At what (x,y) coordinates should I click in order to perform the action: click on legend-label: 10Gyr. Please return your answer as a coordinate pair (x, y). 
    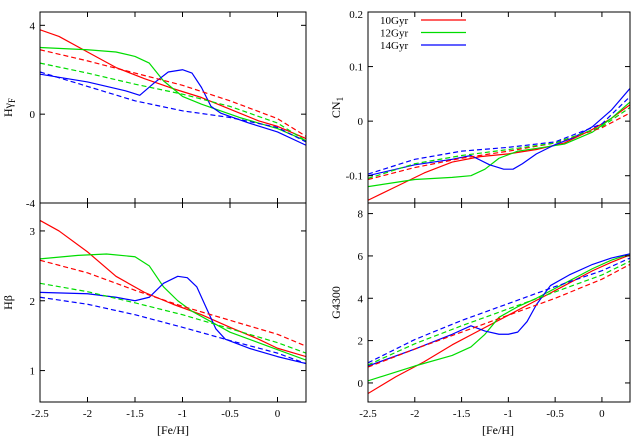
    Looking at the image, I should click on (394, 21).